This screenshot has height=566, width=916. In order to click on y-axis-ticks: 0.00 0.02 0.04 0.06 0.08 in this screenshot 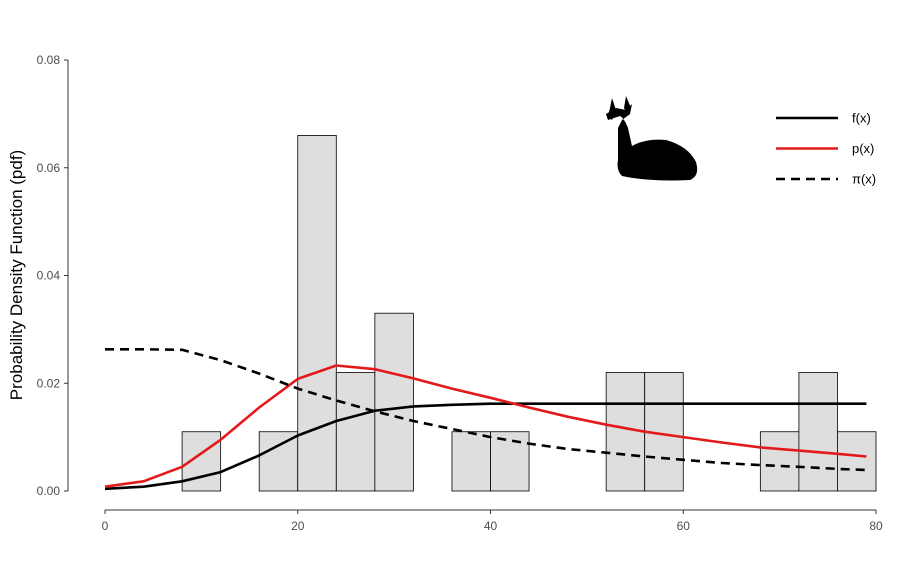, I will do `click(52, 275)`.